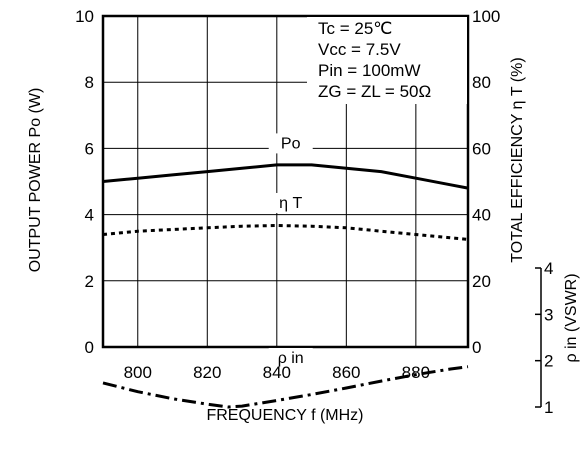 The height and width of the screenshot is (452, 584). I want to click on vswr-tick-label: 2, so click(548, 361).